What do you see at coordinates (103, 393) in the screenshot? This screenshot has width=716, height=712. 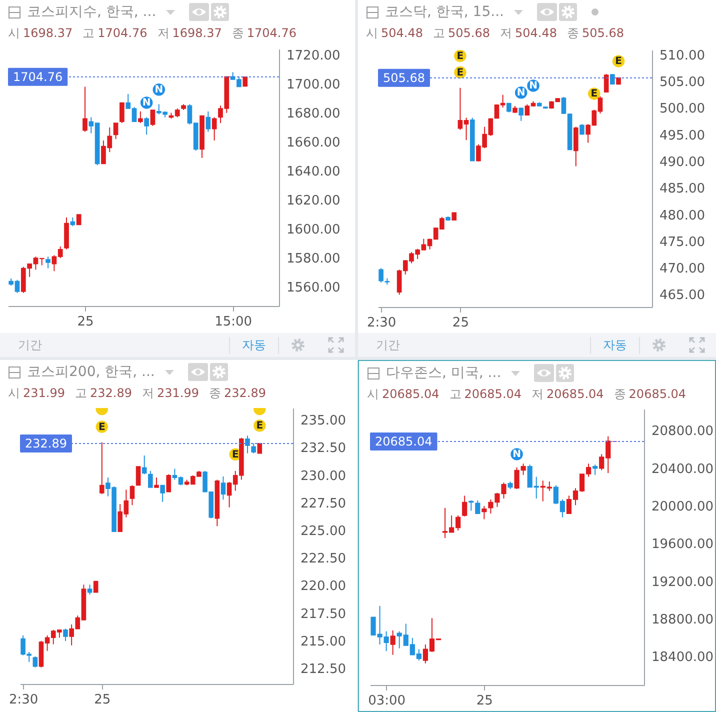 I see `text: 고 232.89` at bounding box center [103, 393].